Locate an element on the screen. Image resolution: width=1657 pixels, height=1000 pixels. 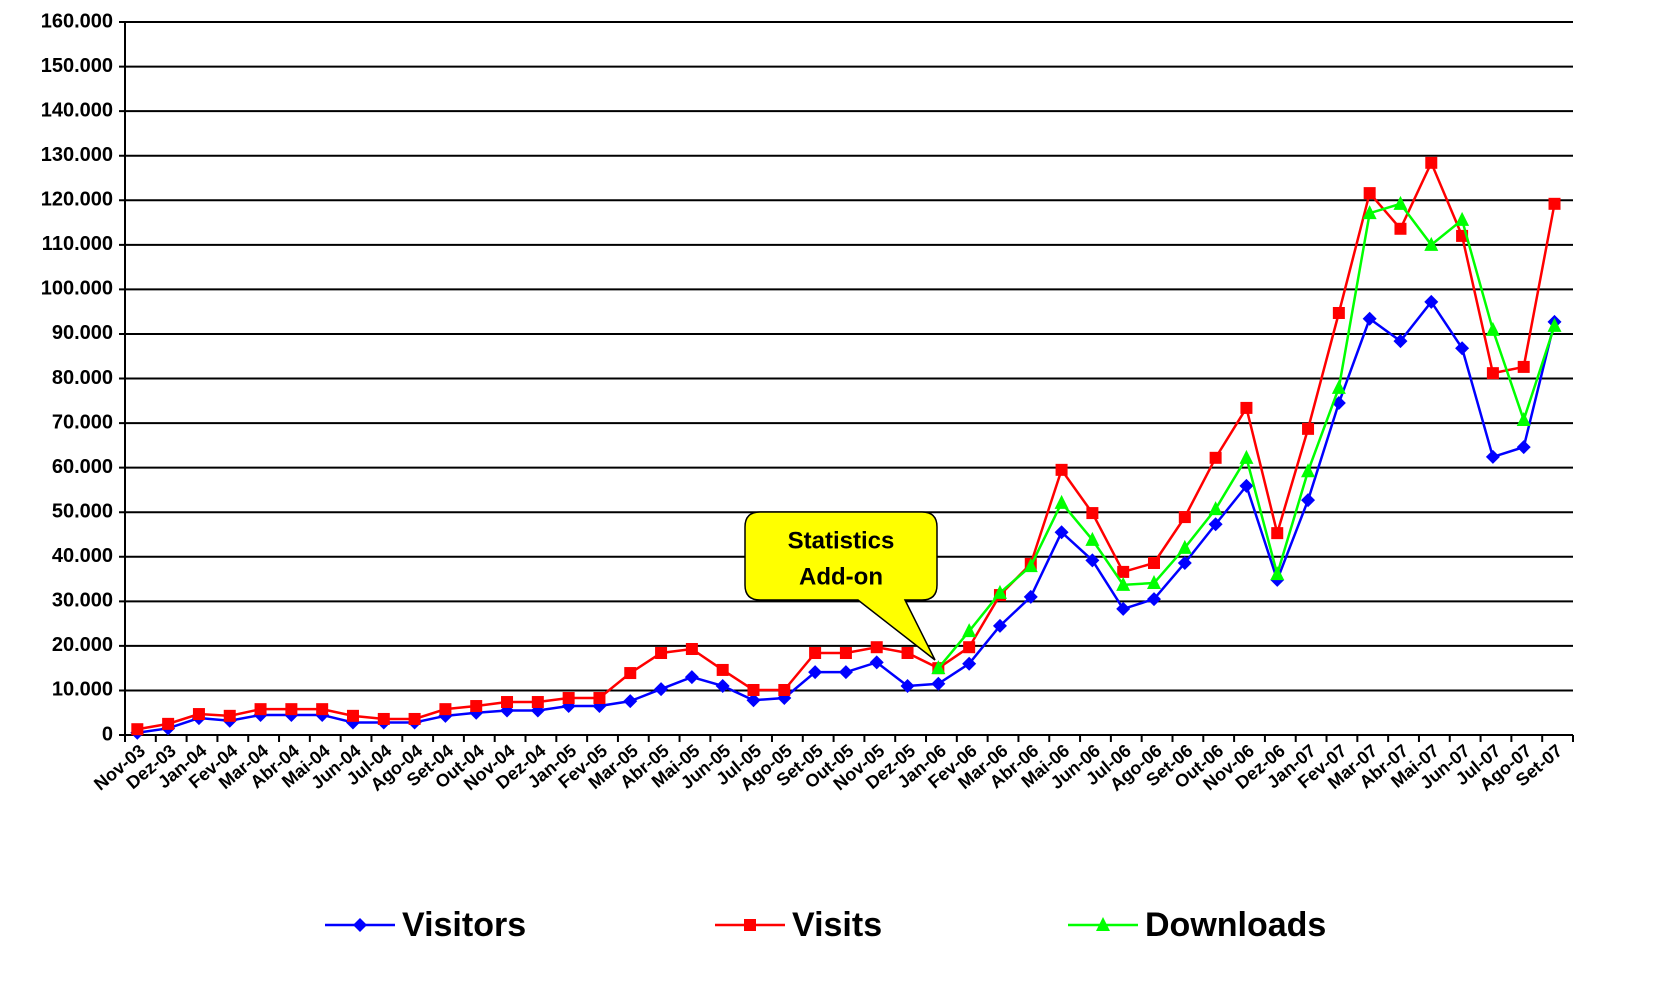
y-tick-label: 50.000 is located at coordinates (82, 511).